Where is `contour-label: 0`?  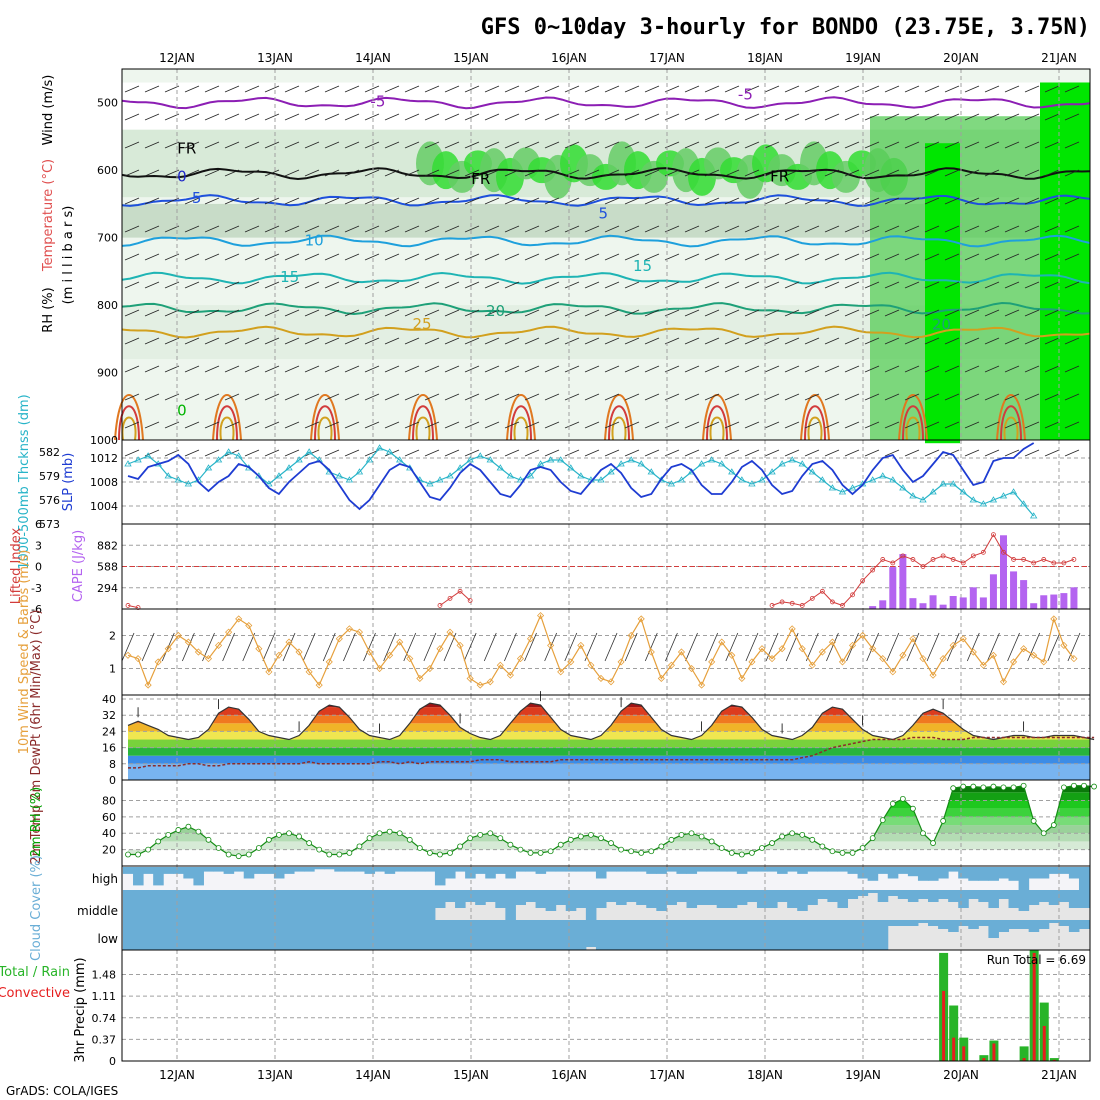 contour-label: 0 is located at coordinates (182, 410).